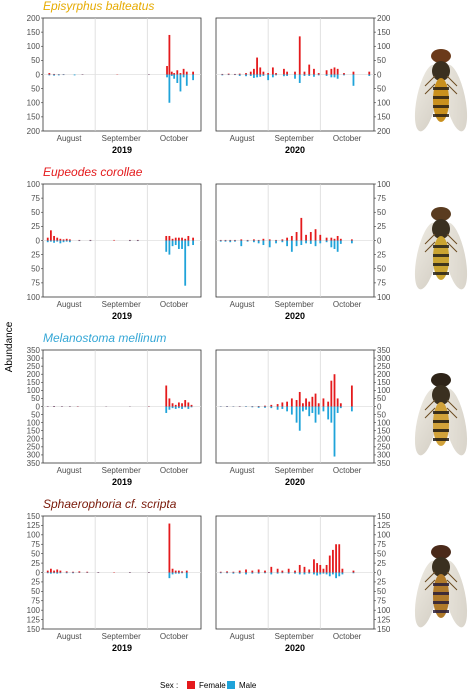 Image resolution: width=474 pixels, height=693 pixels. I want to click on y-tick-label-right: 350, so click(384, 463).